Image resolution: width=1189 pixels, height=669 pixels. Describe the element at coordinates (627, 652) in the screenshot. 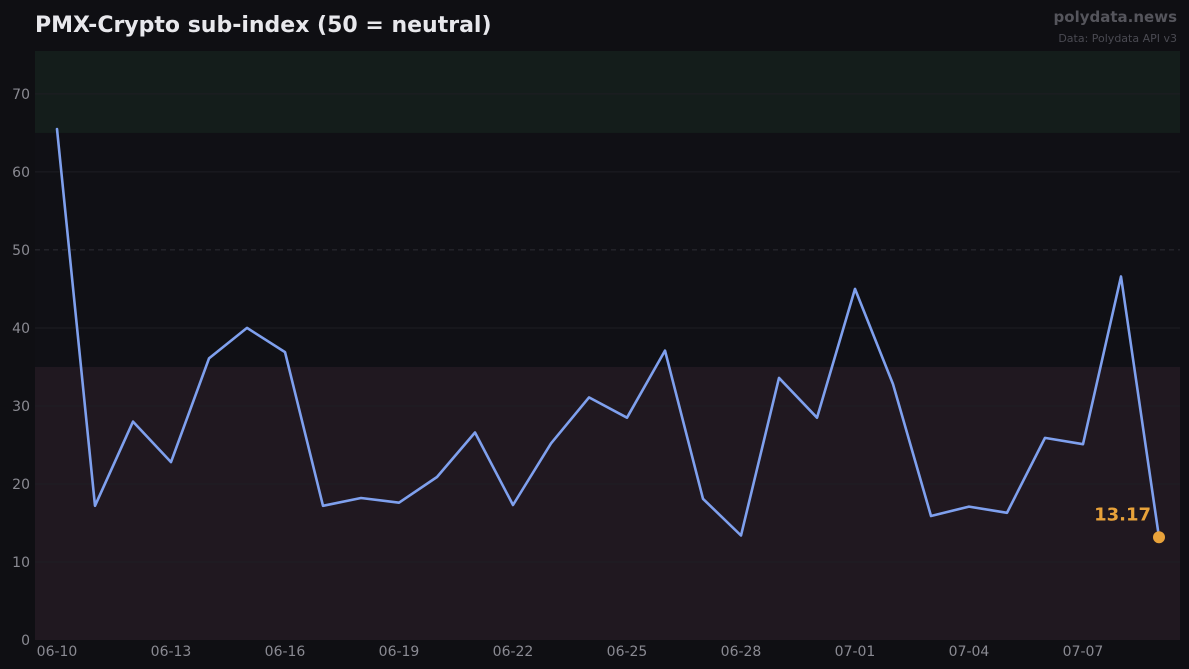

I see `x-tick-label: 06-25` at that location.